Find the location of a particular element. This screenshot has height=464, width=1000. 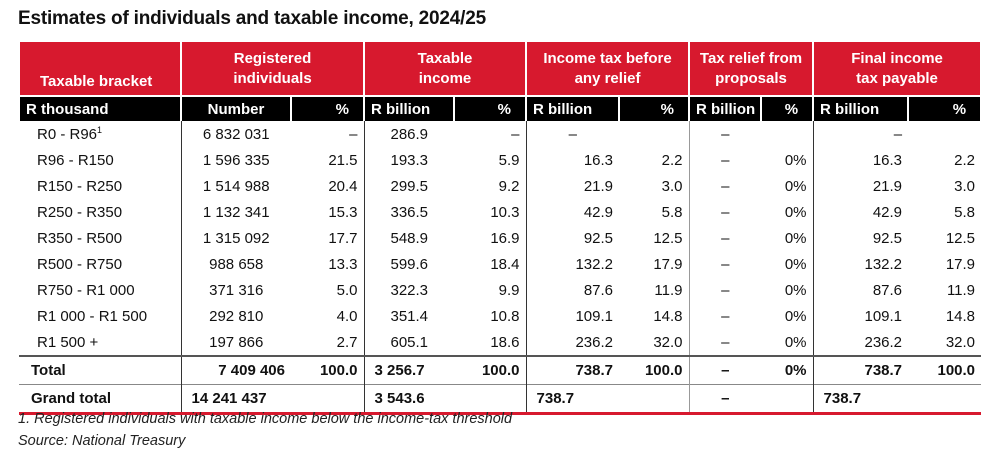

data-cell: 87.6 is located at coordinates (887, 290).